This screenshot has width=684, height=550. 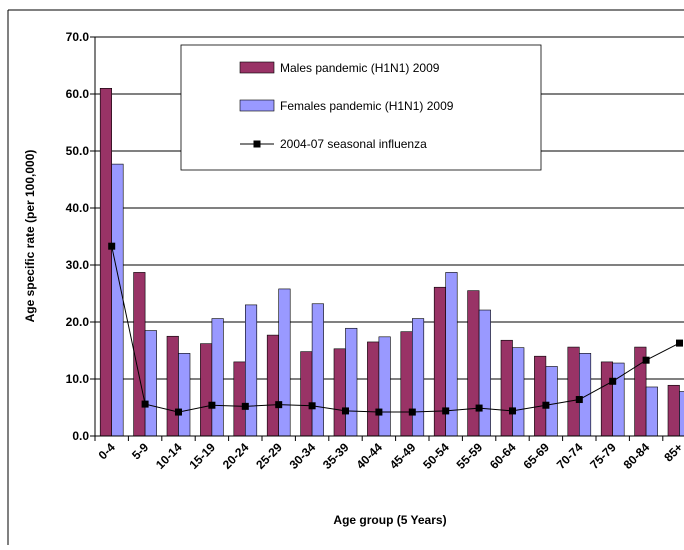 I want to click on x-tick-label: 85+, so click(x=672, y=452).